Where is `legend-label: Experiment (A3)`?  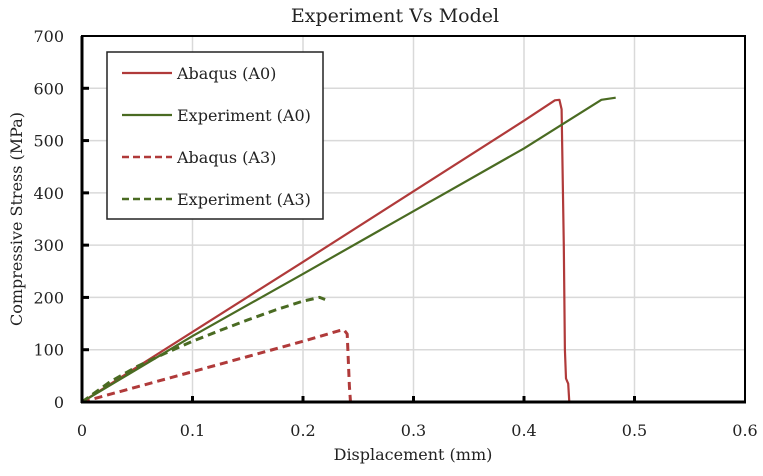 legend-label: Experiment (A3) is located at coordinates (244, 199).